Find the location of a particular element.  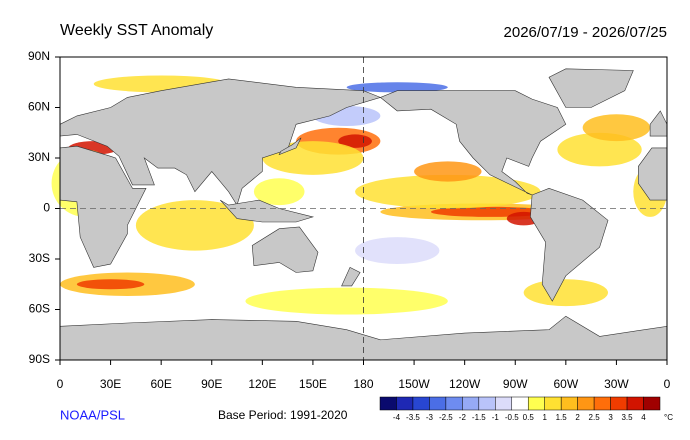

colorbar-label: 2 is located at coordinates (577, 417).